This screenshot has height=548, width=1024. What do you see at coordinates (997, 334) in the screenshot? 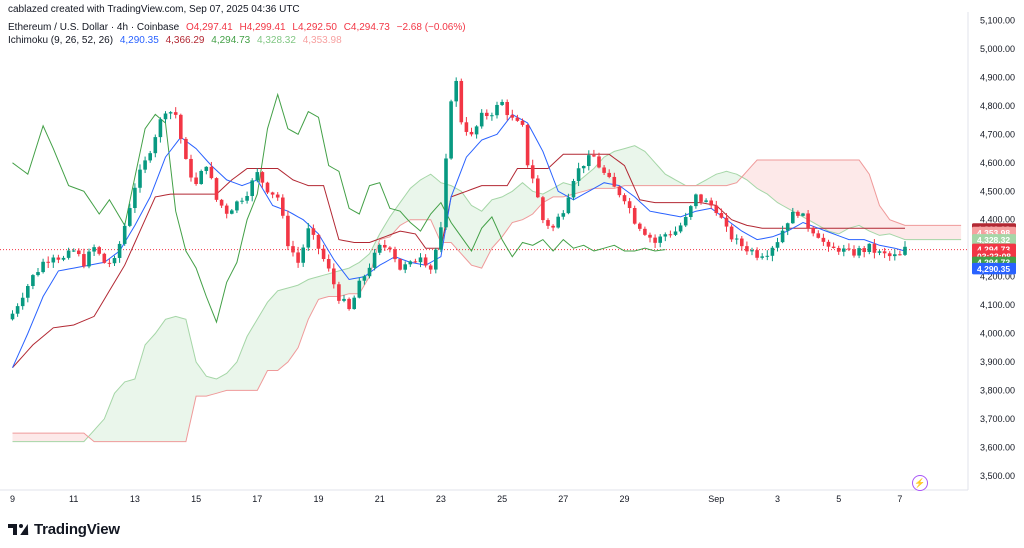
I see `price-tick-label: 4,000.00` at bounding box center [997, 334].